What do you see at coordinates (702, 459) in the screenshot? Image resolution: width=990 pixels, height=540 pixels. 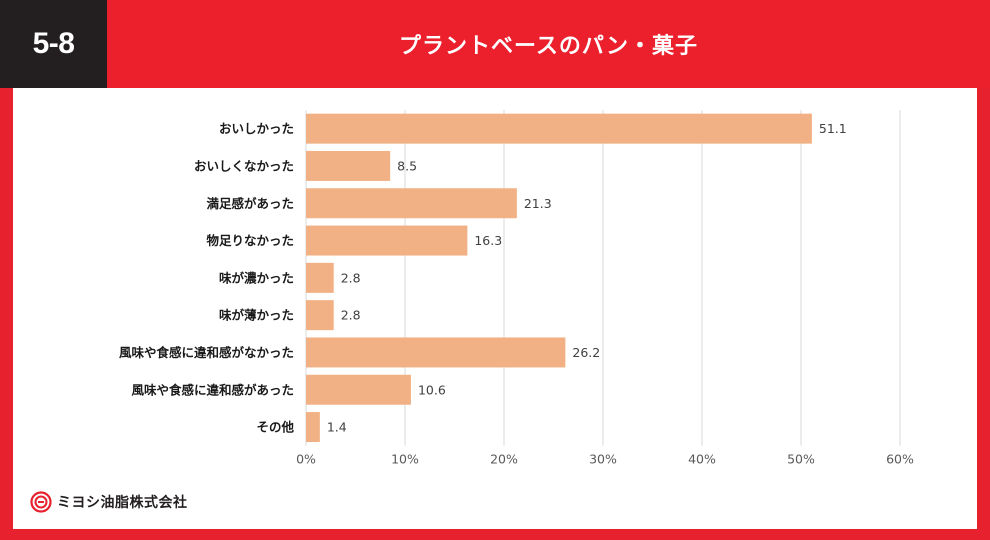 I see `x-tick-label: 40%` at bounding box center [702, 459].